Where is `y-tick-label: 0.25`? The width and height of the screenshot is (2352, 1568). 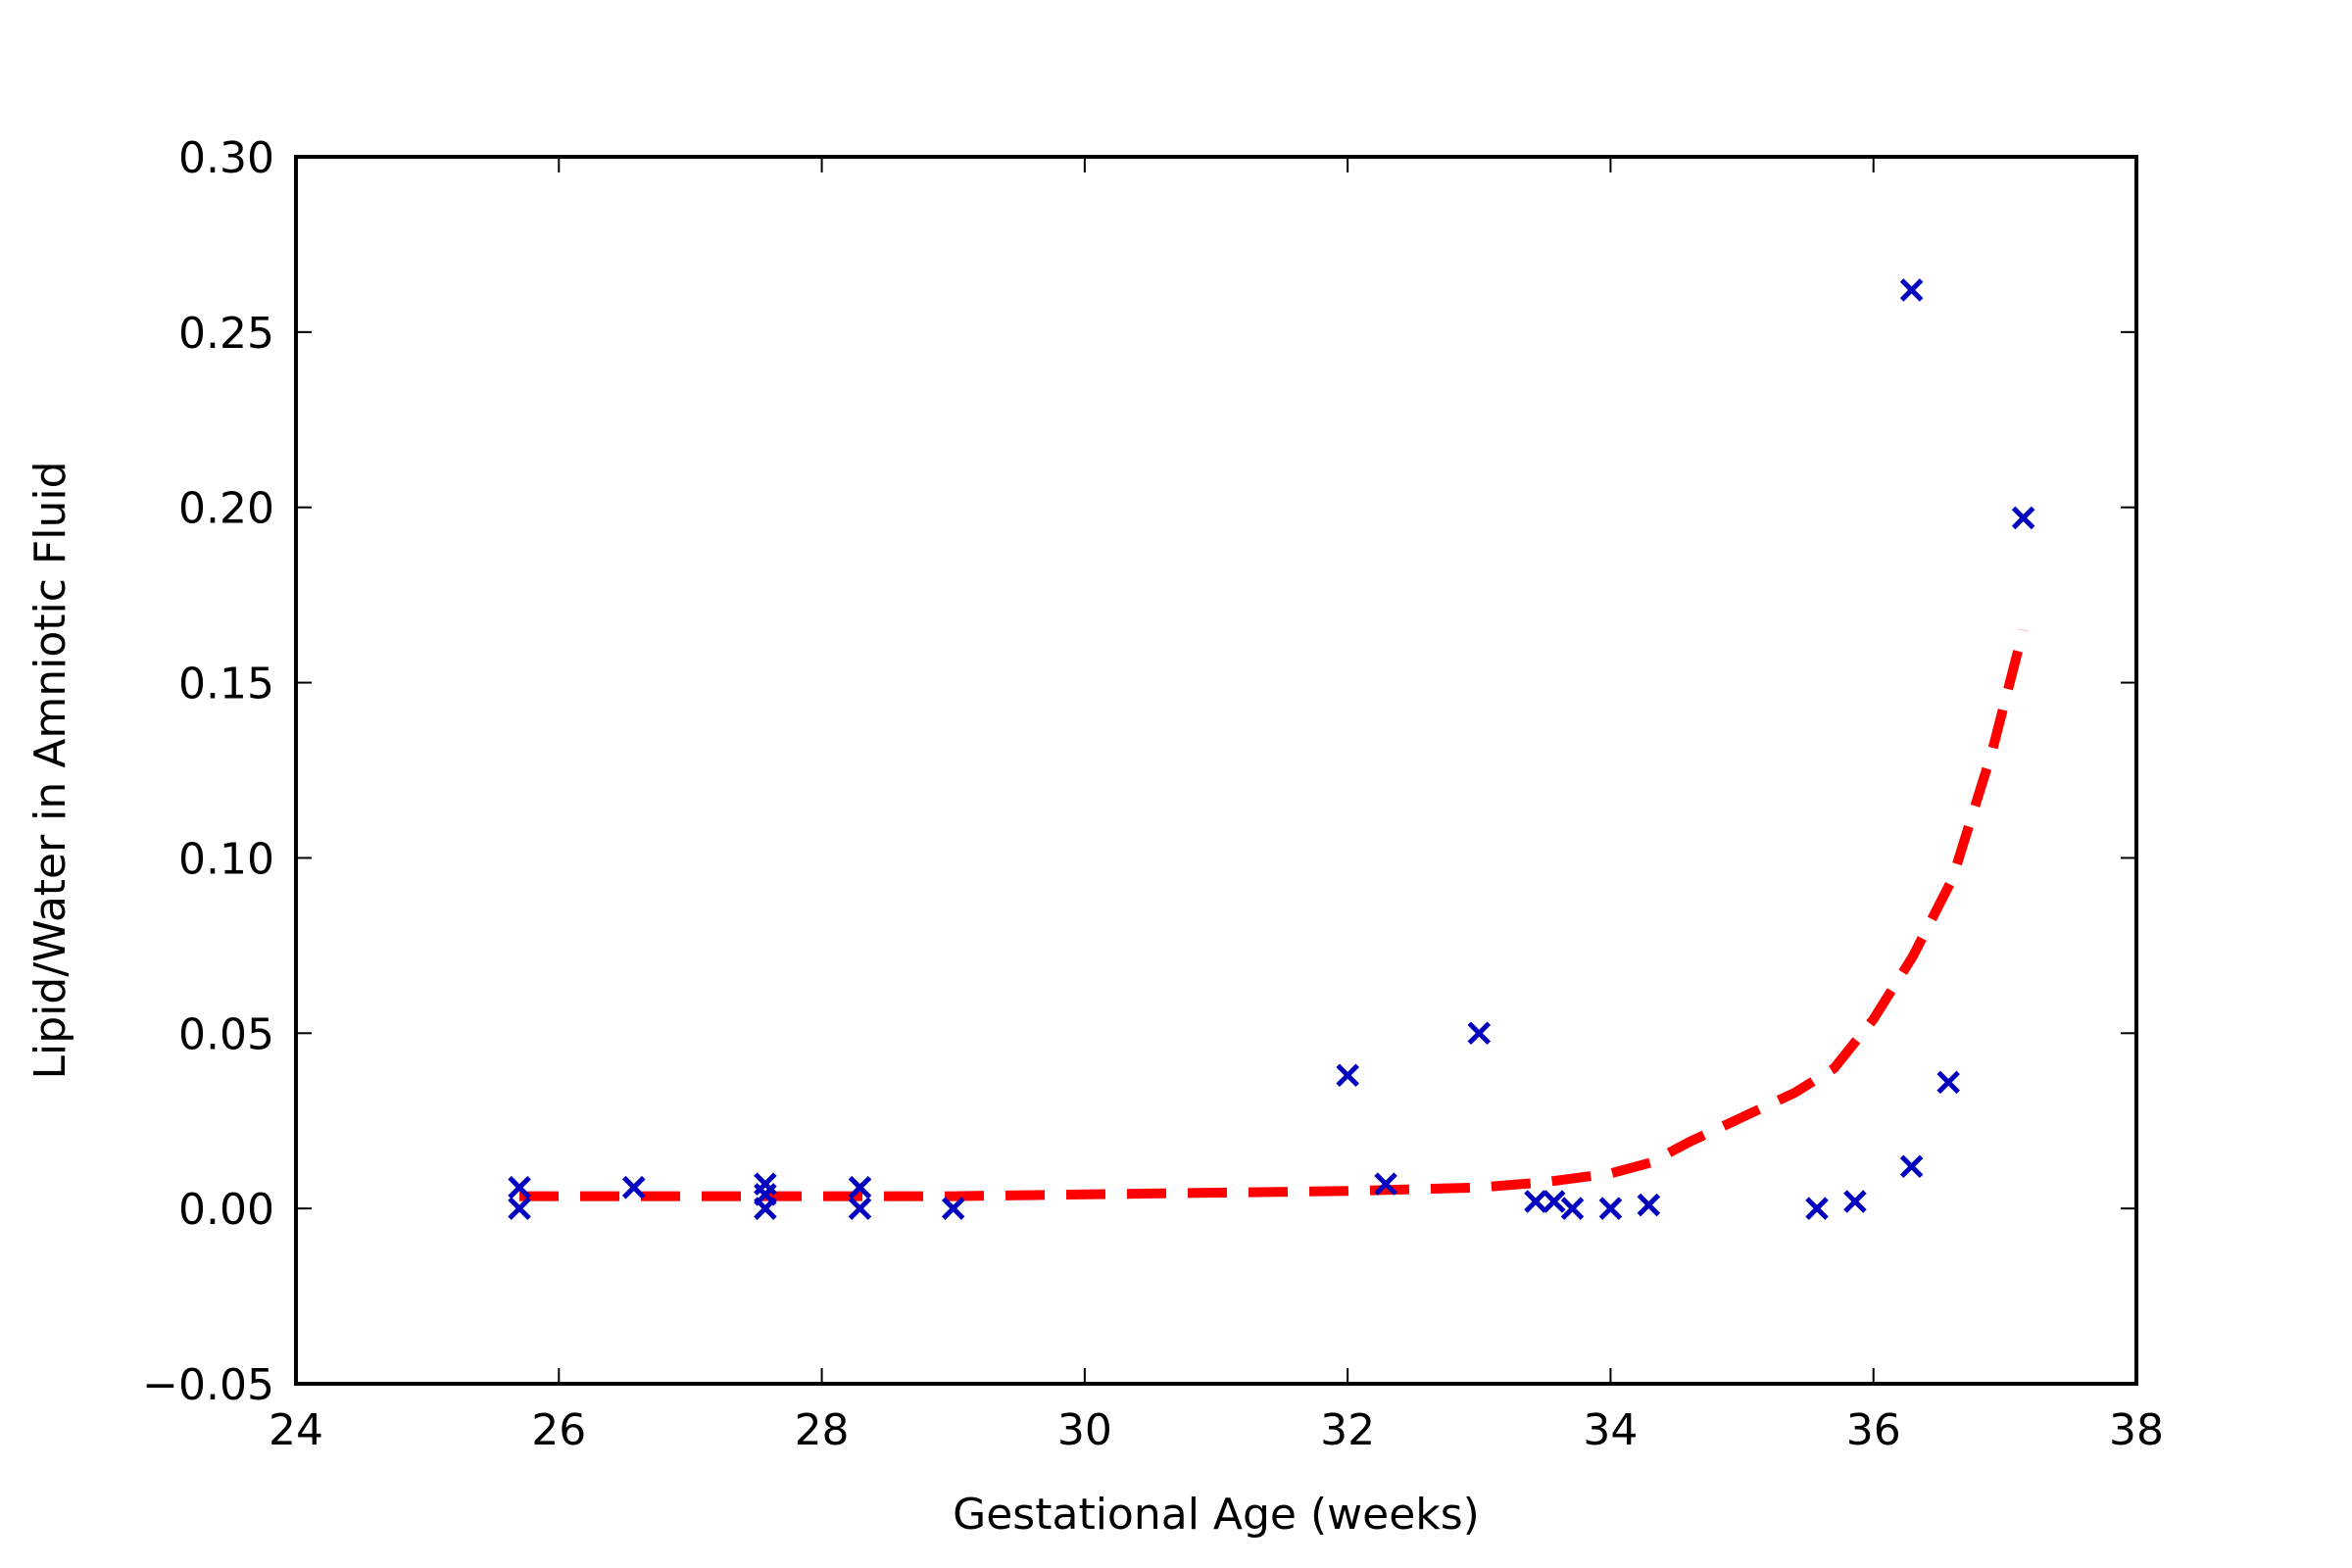 y-tick-label: 0.25 is located at coordinates (226, 334).